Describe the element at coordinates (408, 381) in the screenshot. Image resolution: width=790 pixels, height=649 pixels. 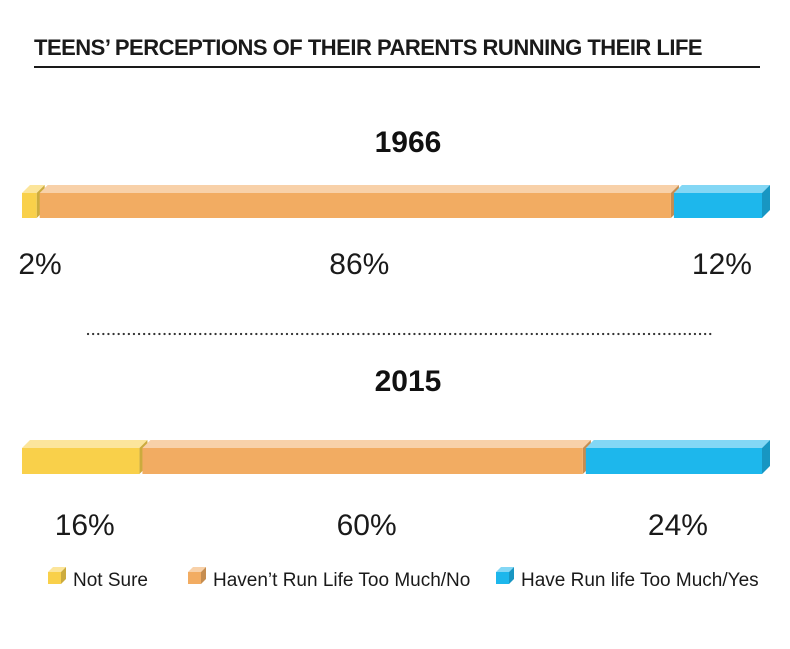
I see `year-label-2015: 2015` at that location.